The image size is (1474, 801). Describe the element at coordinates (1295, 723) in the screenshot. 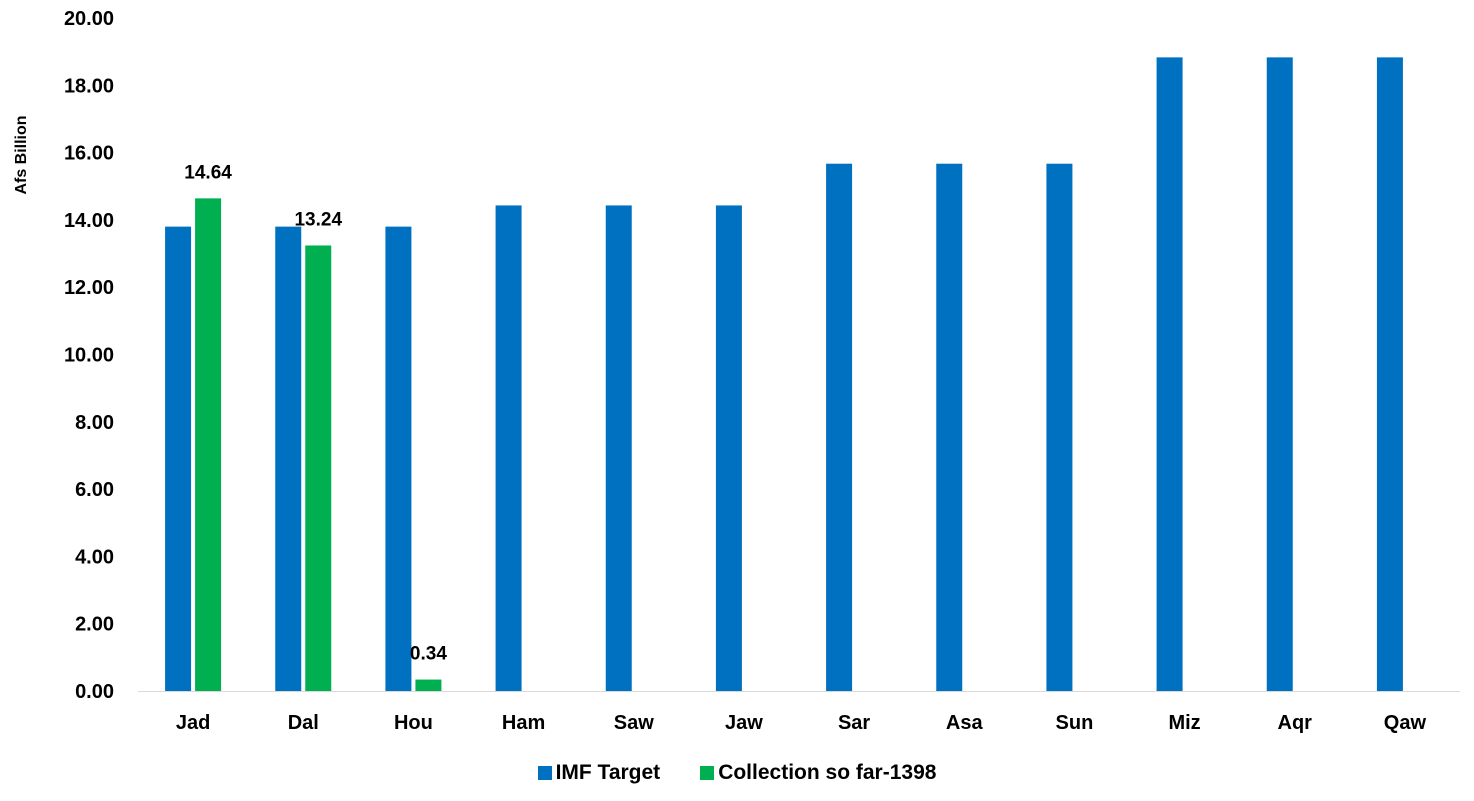

I see `x-tick-label: Aqr` at that location.